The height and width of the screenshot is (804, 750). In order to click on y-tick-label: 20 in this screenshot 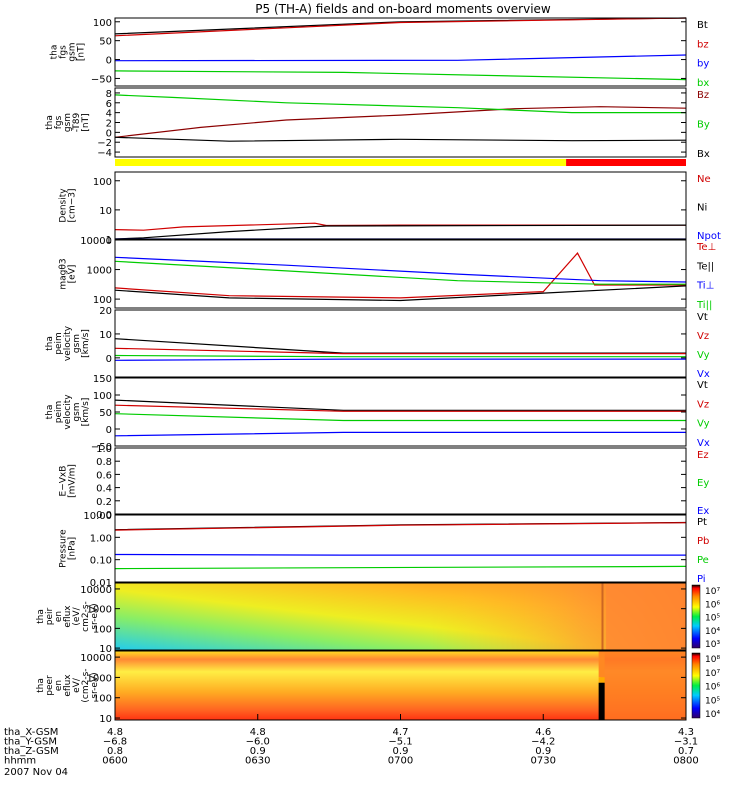, I will do `click(105, 311)`.